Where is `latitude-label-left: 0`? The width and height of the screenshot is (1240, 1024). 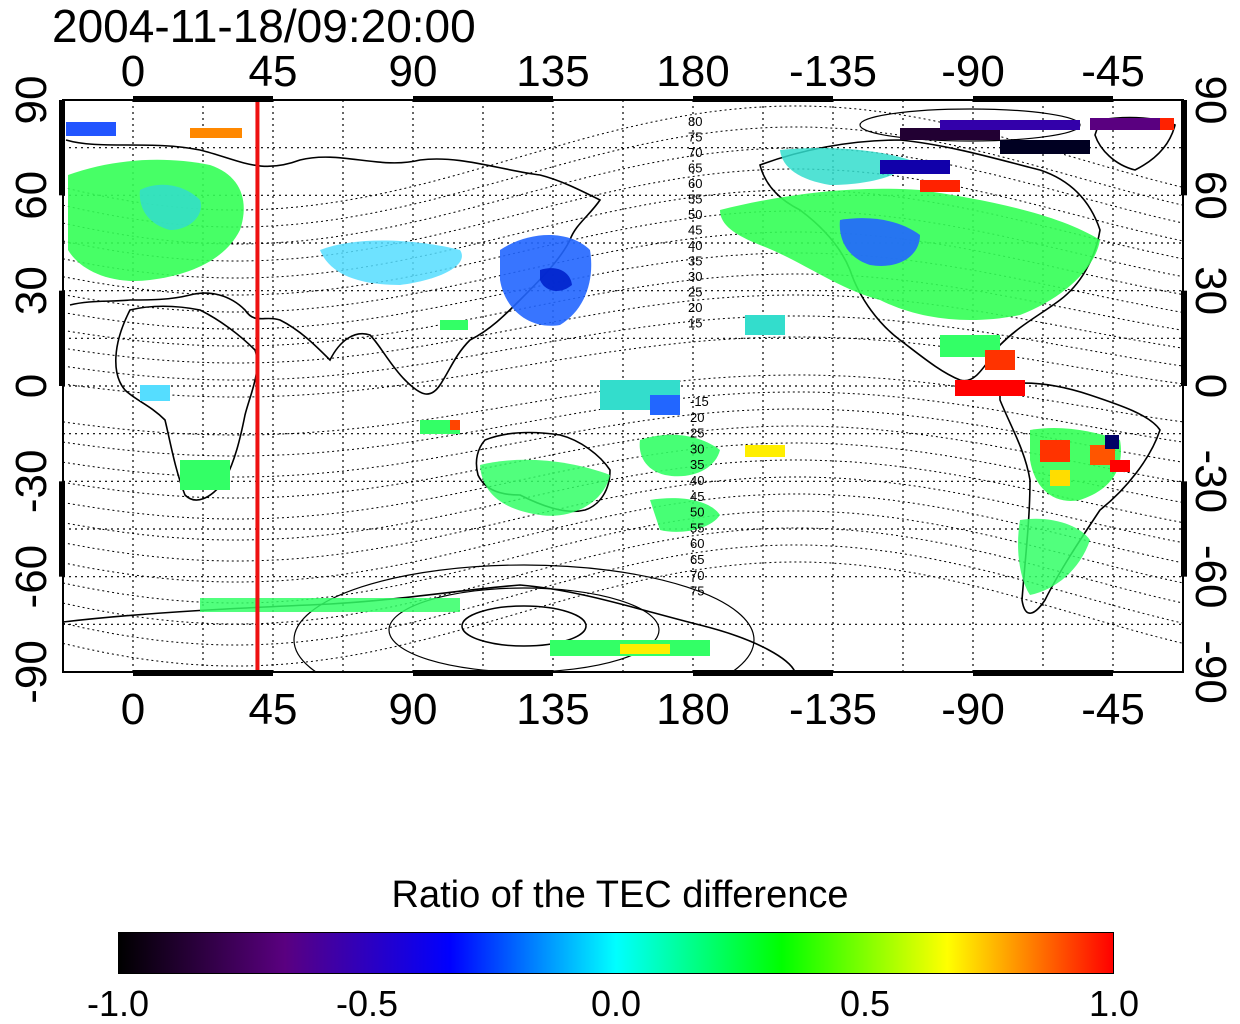 latitude-label-left: 0 is located at coordinates (31, 386).